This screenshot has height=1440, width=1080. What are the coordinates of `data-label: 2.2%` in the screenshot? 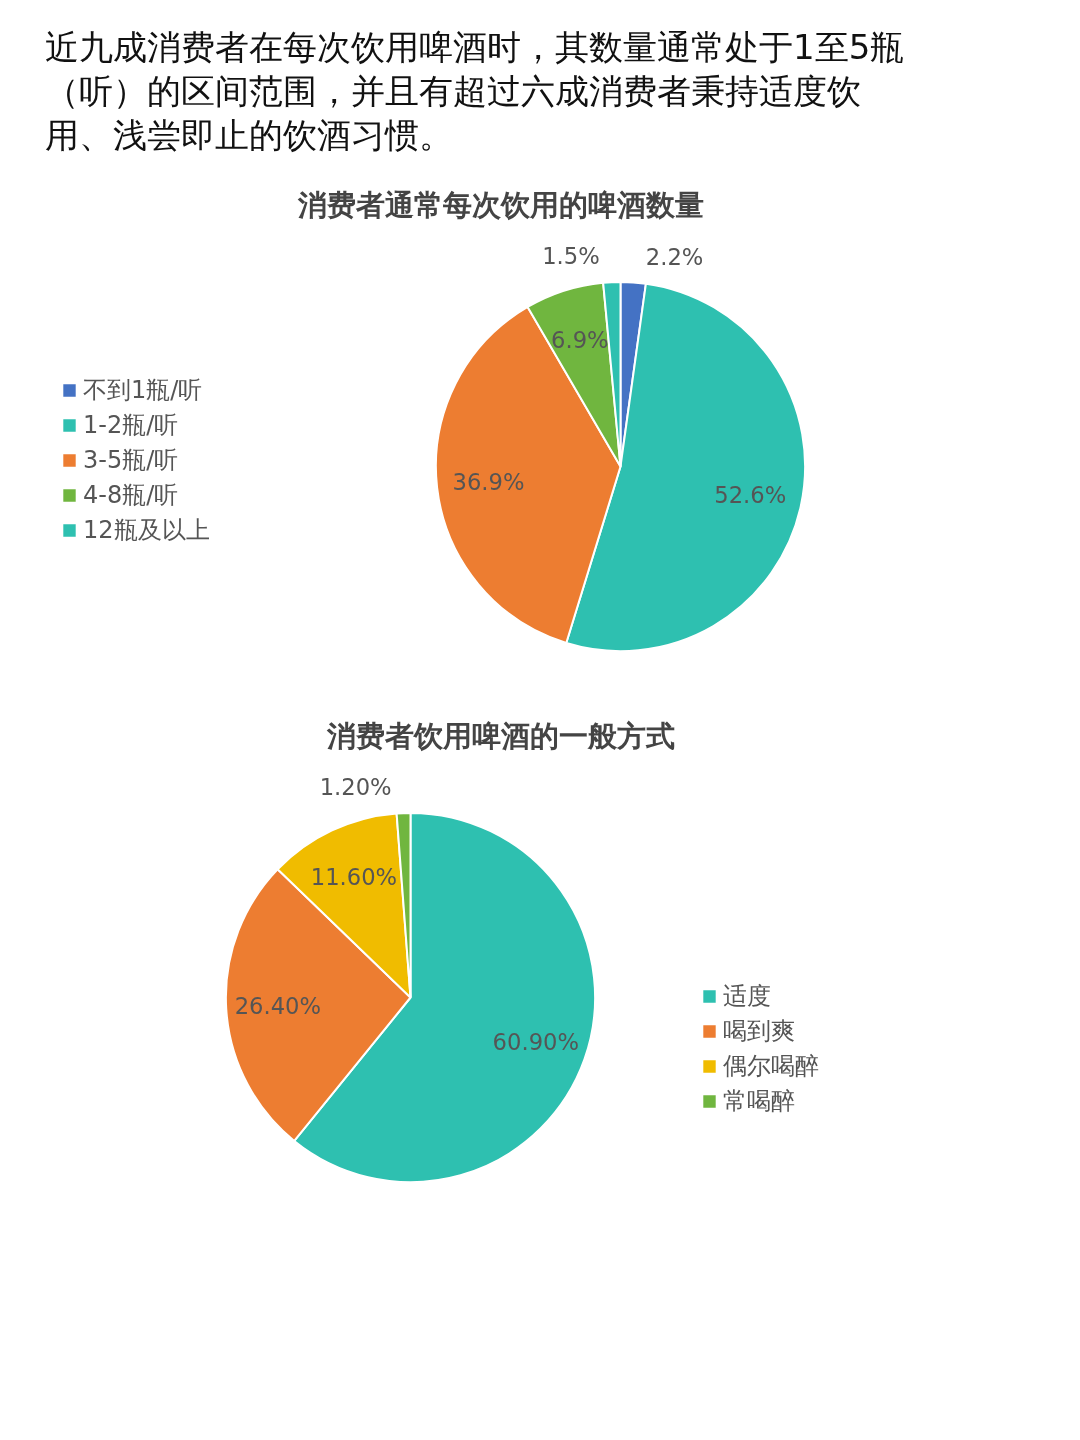 It's located at (674, 256).